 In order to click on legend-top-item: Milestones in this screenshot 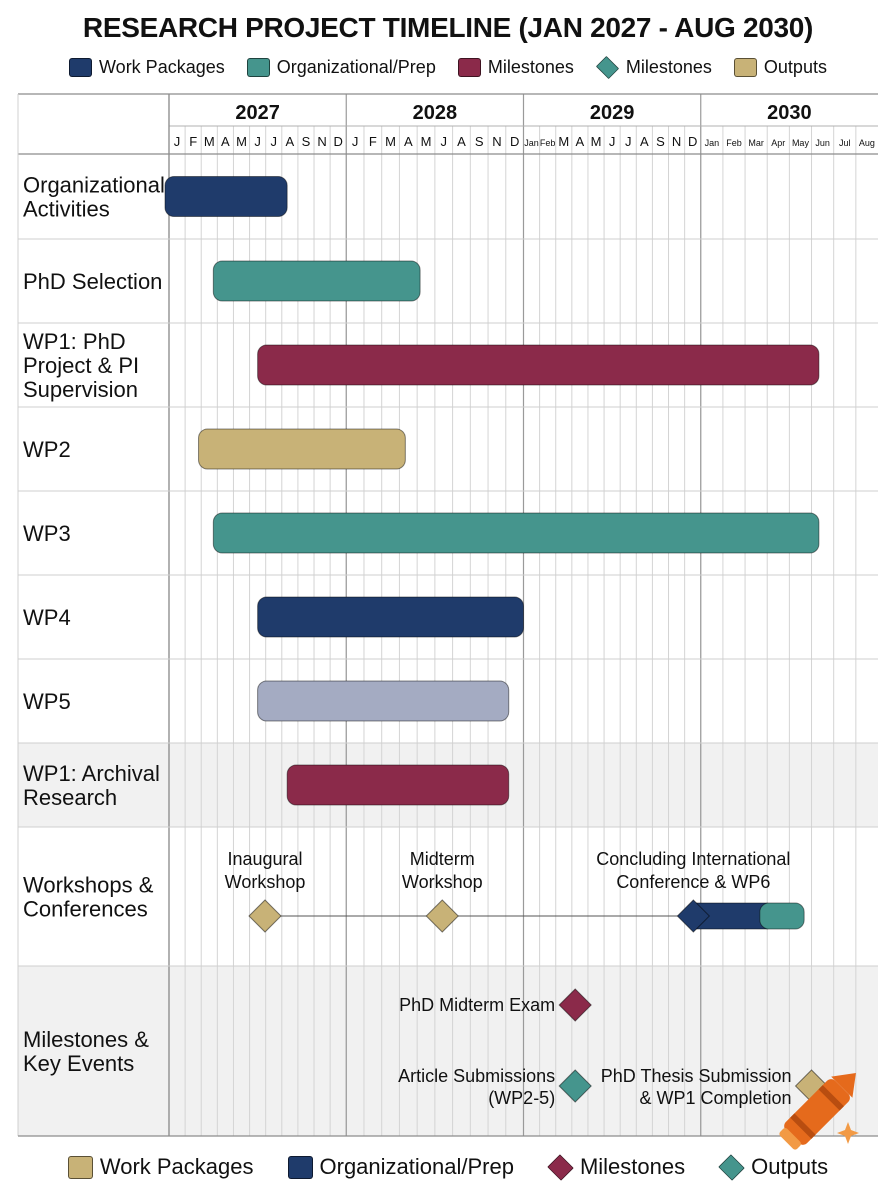, I will do `click(515, 67)`.